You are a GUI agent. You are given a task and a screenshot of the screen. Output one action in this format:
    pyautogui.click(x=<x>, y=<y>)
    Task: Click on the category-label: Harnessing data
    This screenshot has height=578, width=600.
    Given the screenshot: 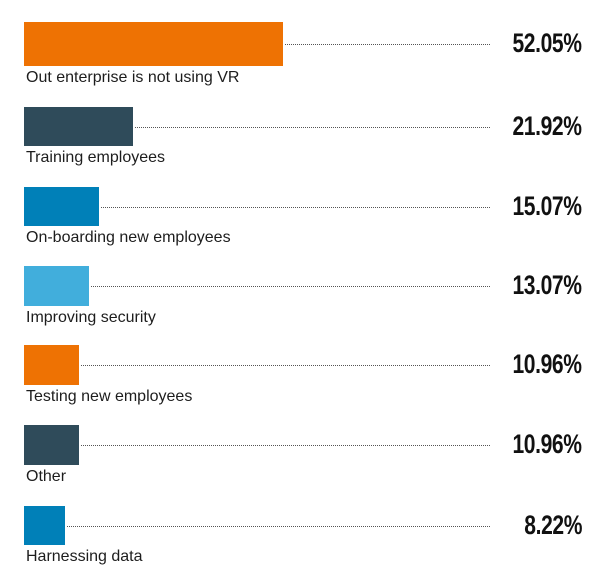 What is the action you would take?
    pyautogui.click(x=84, y=556)
    